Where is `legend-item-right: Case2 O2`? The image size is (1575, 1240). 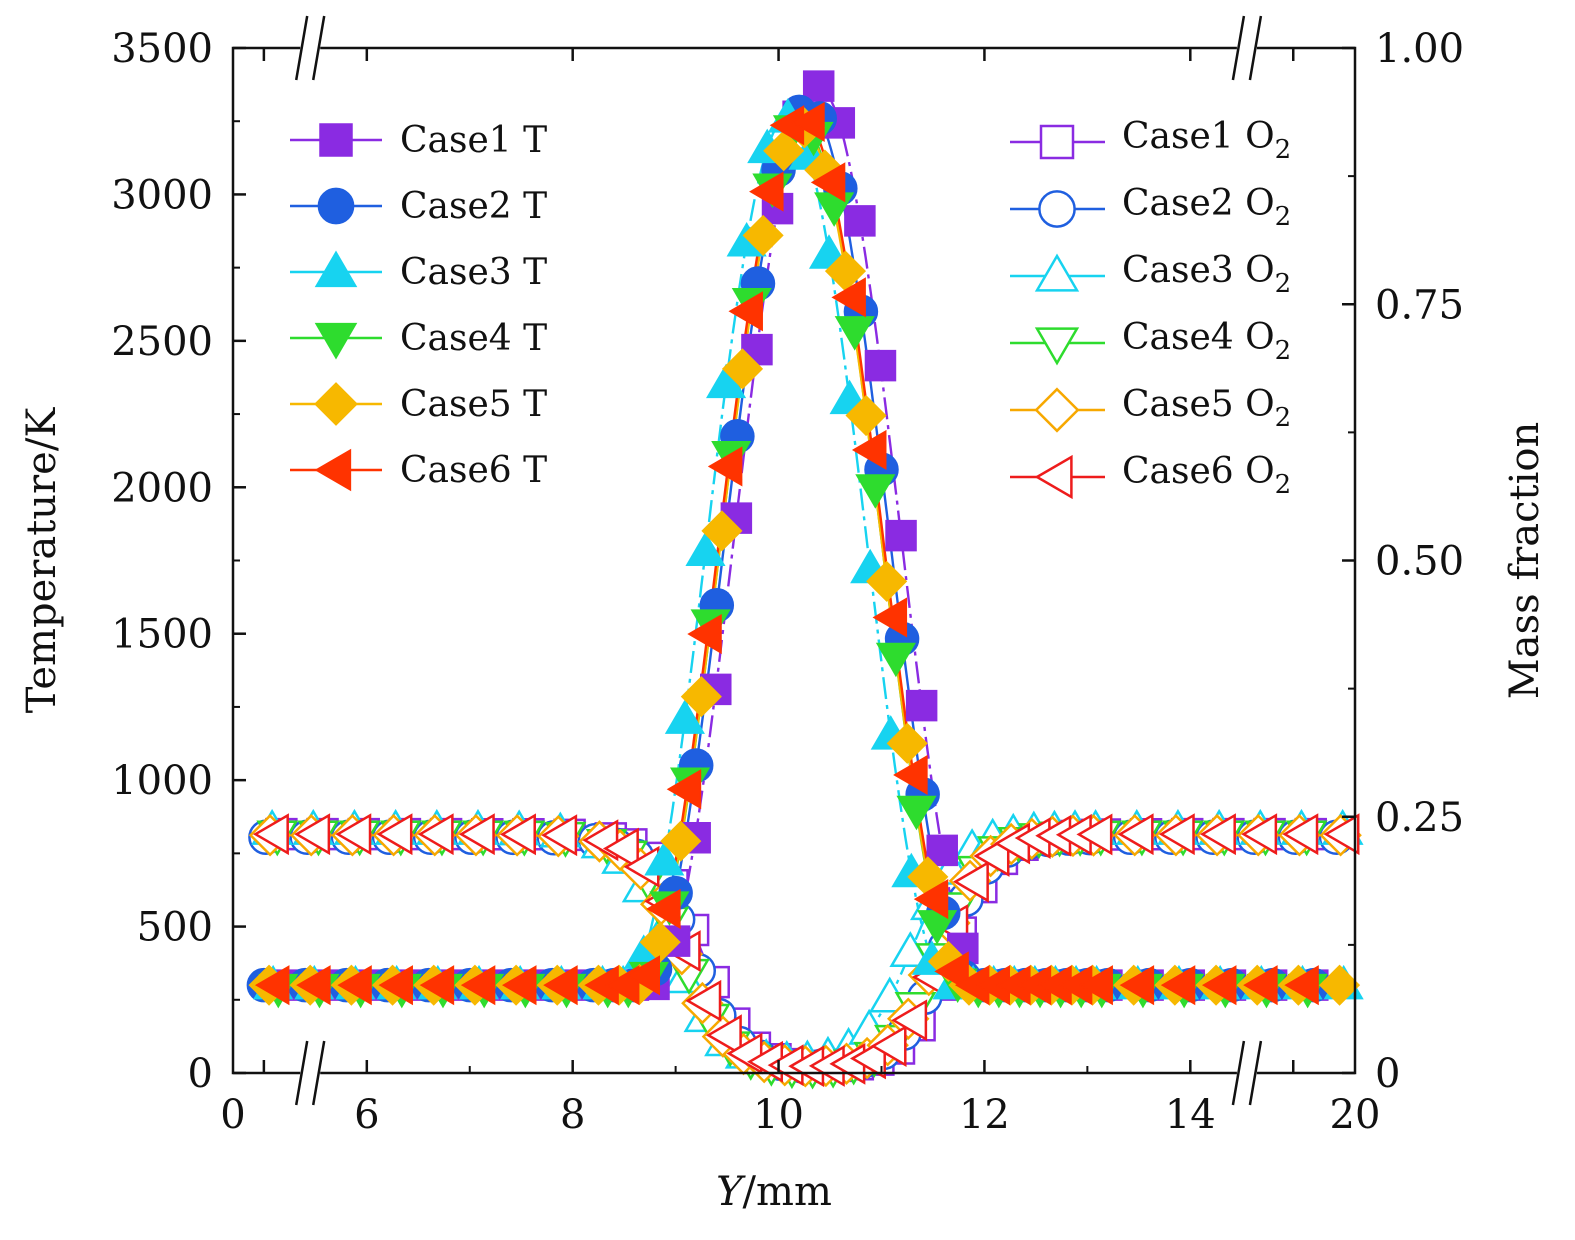 legend-item-right: Case2 O2 is located at coordinates (1150, 207).